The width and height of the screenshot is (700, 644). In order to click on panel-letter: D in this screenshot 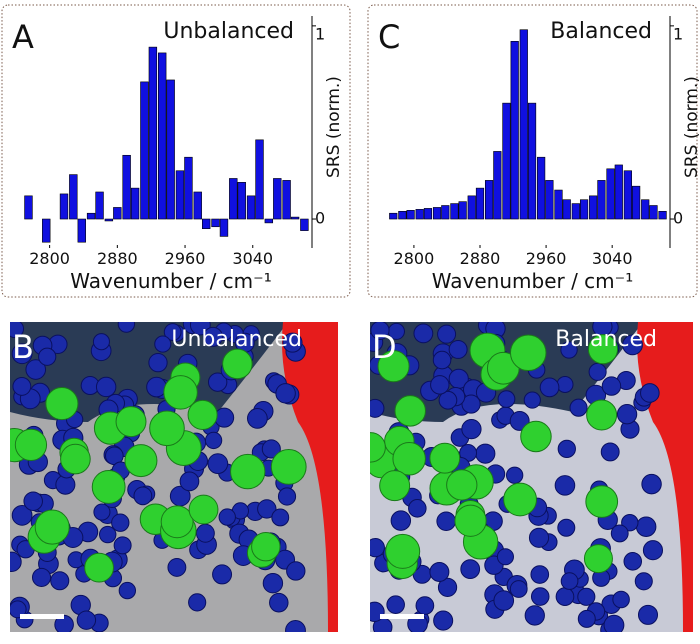, I will do `click(384, 347)`.